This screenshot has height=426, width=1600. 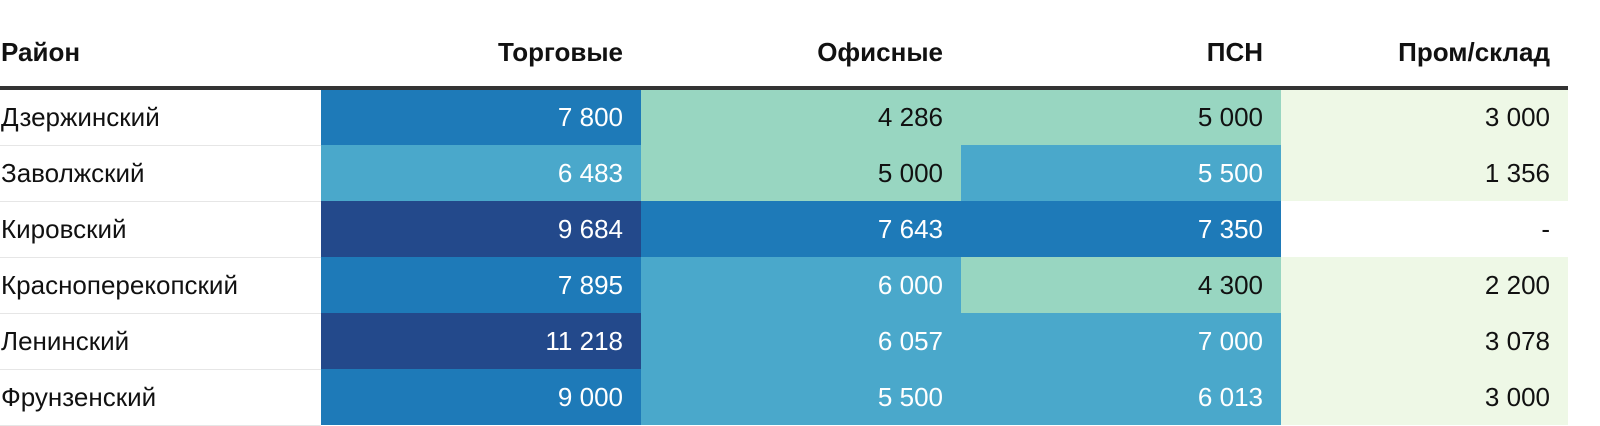 What do you see at coordinates (160, 341) in the screenshot?
I see `district-name-cell: Ленинский` at bounding box center [160, 341].